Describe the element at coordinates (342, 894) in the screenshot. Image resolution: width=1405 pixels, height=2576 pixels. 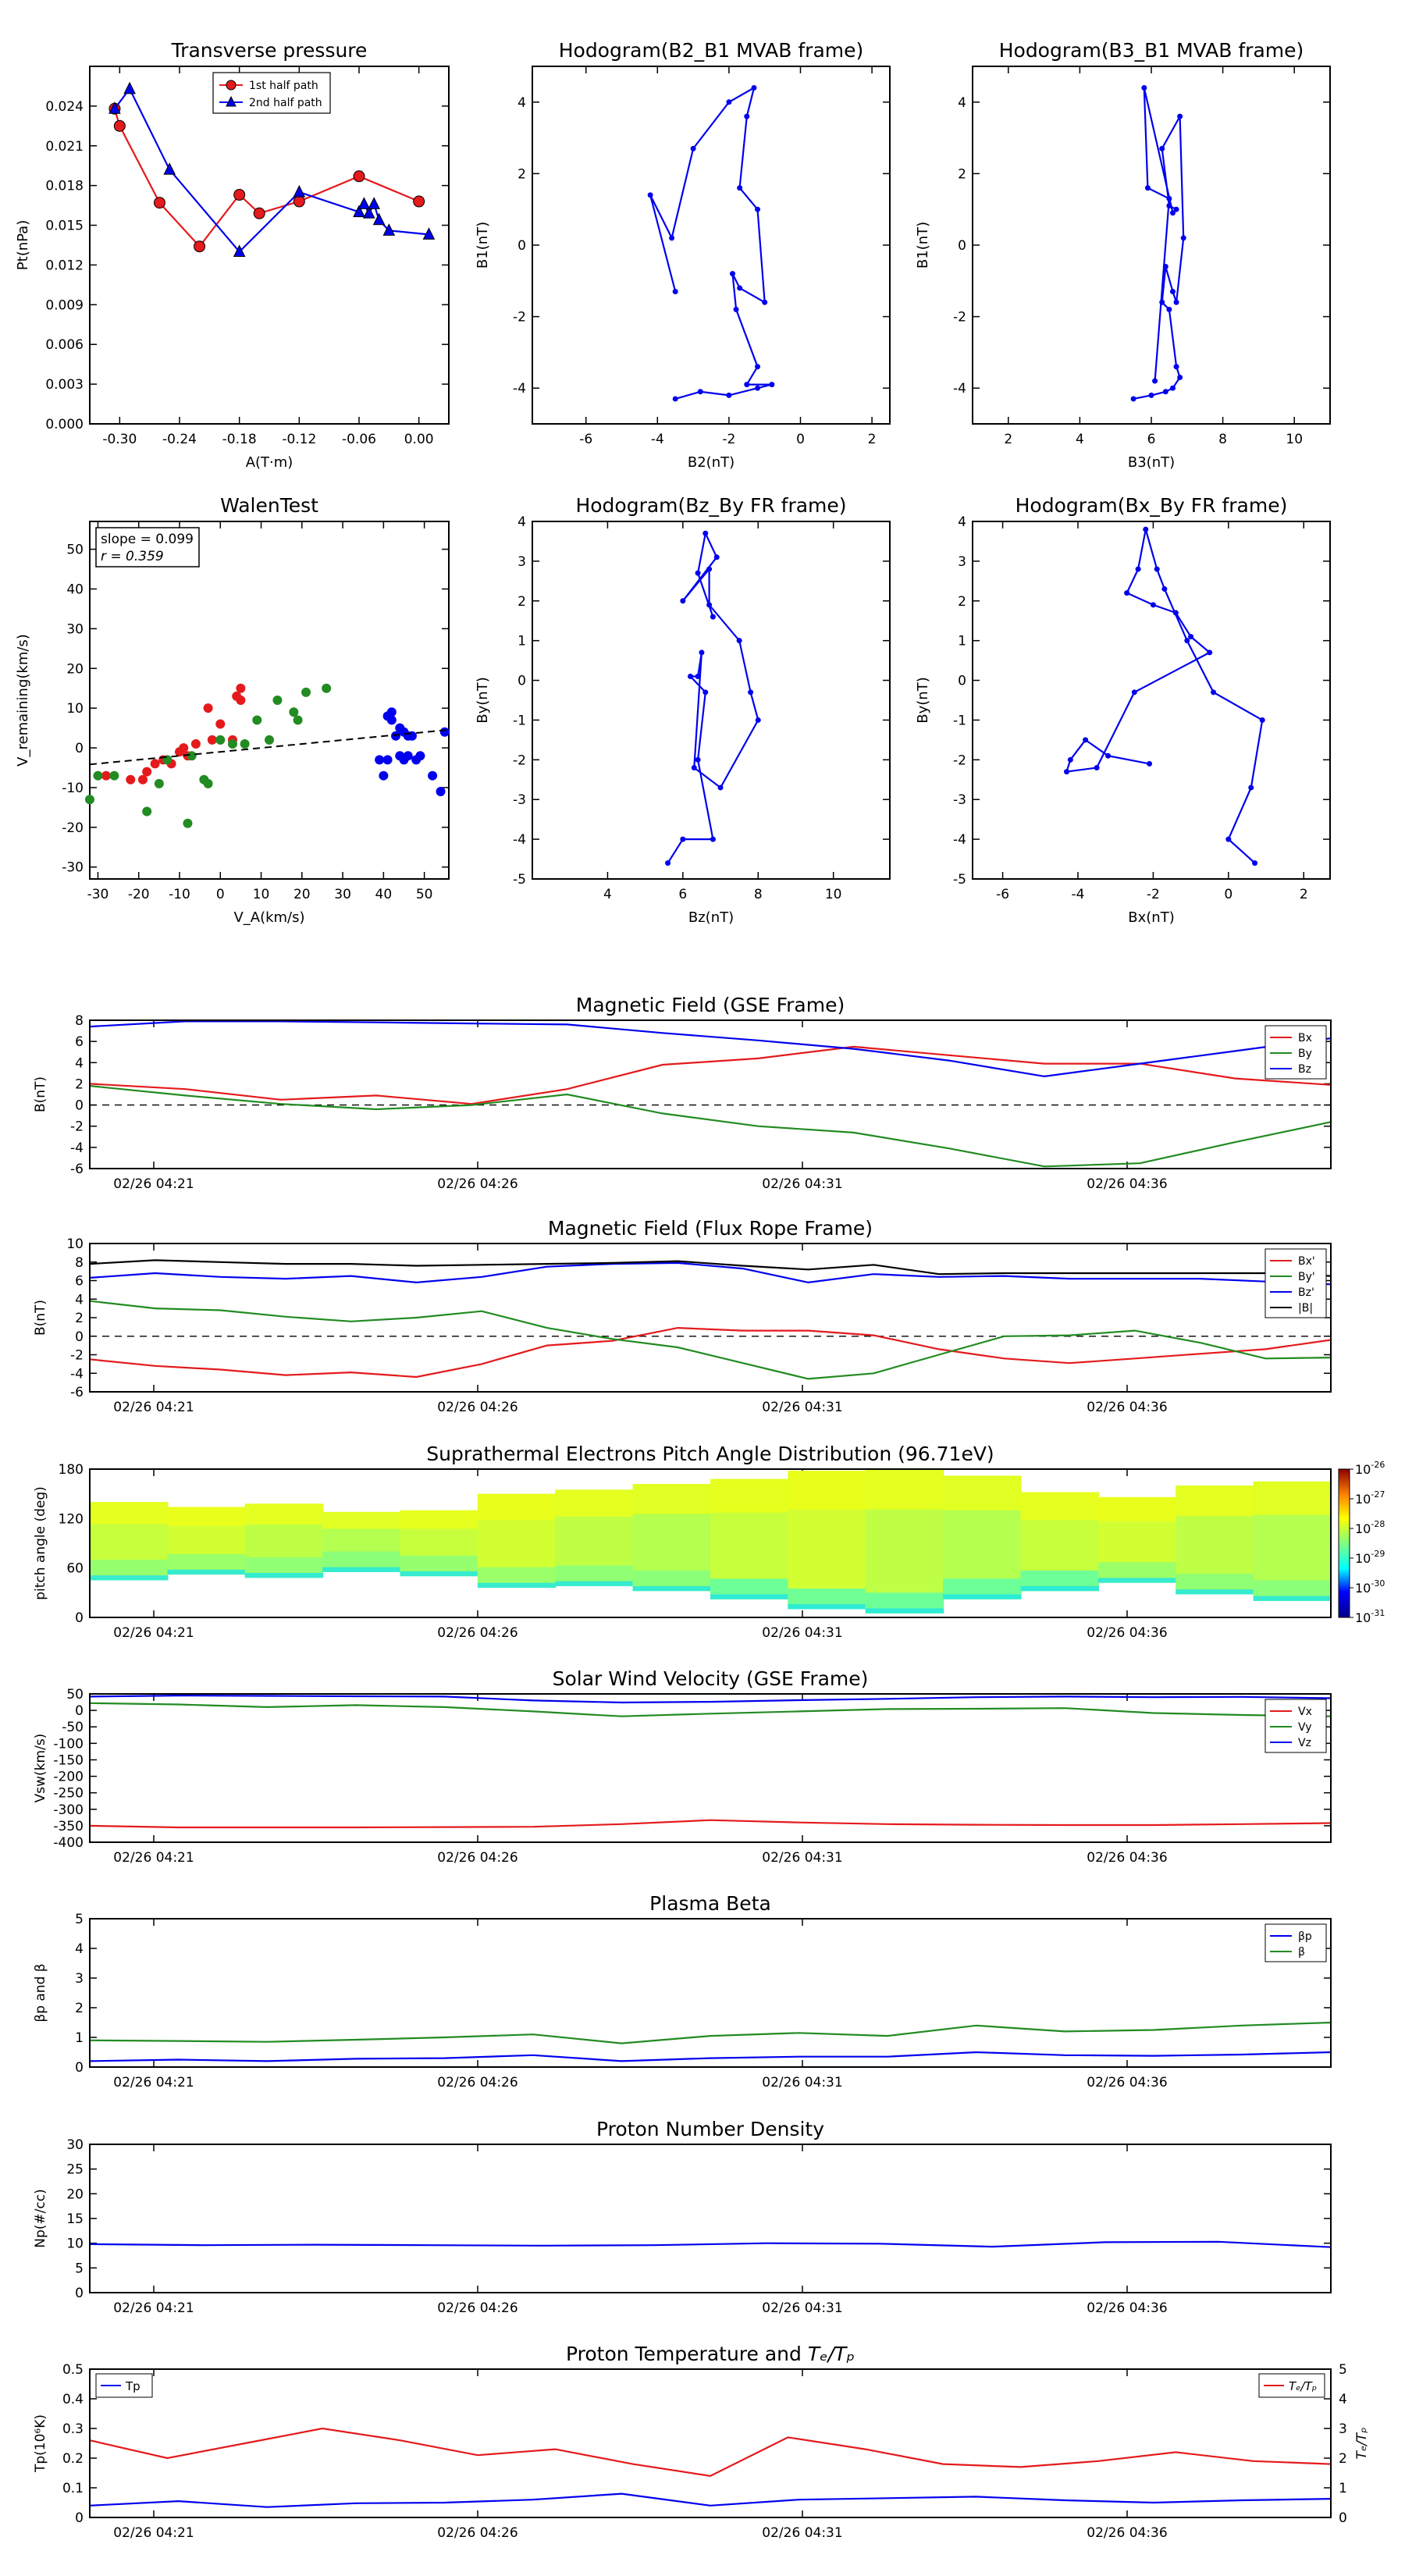
I see `x-tick-label: 30` at that location.